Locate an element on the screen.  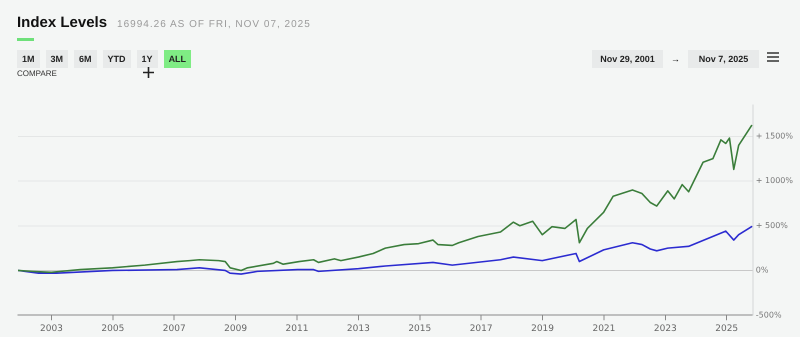
x-tick-label: 2023 is located at coordinates (665, 329).